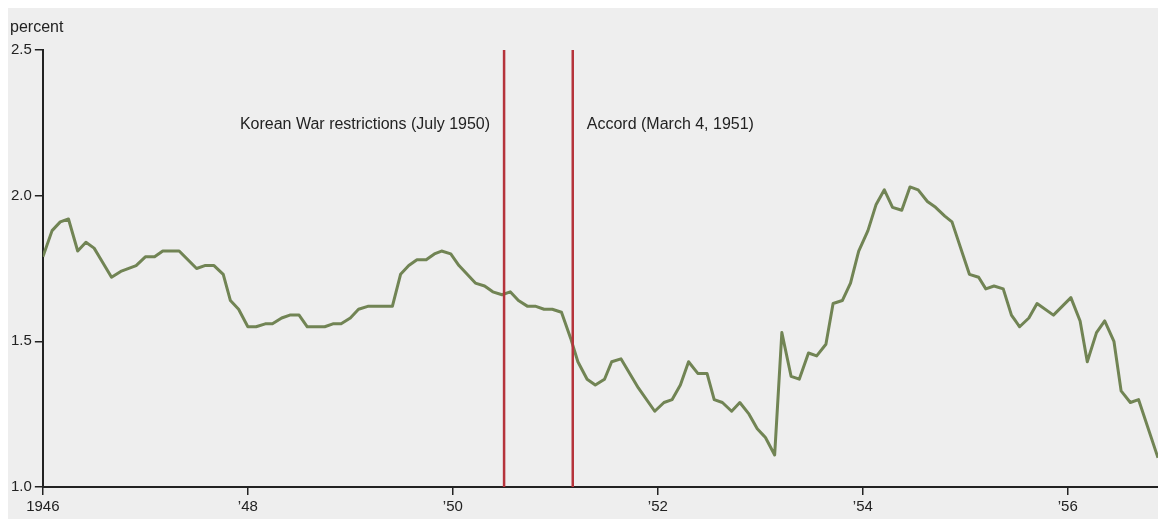  Describe the element at coordinates (43, 506) in the screenshot. I see `x-tick-label: 1946` at that location.